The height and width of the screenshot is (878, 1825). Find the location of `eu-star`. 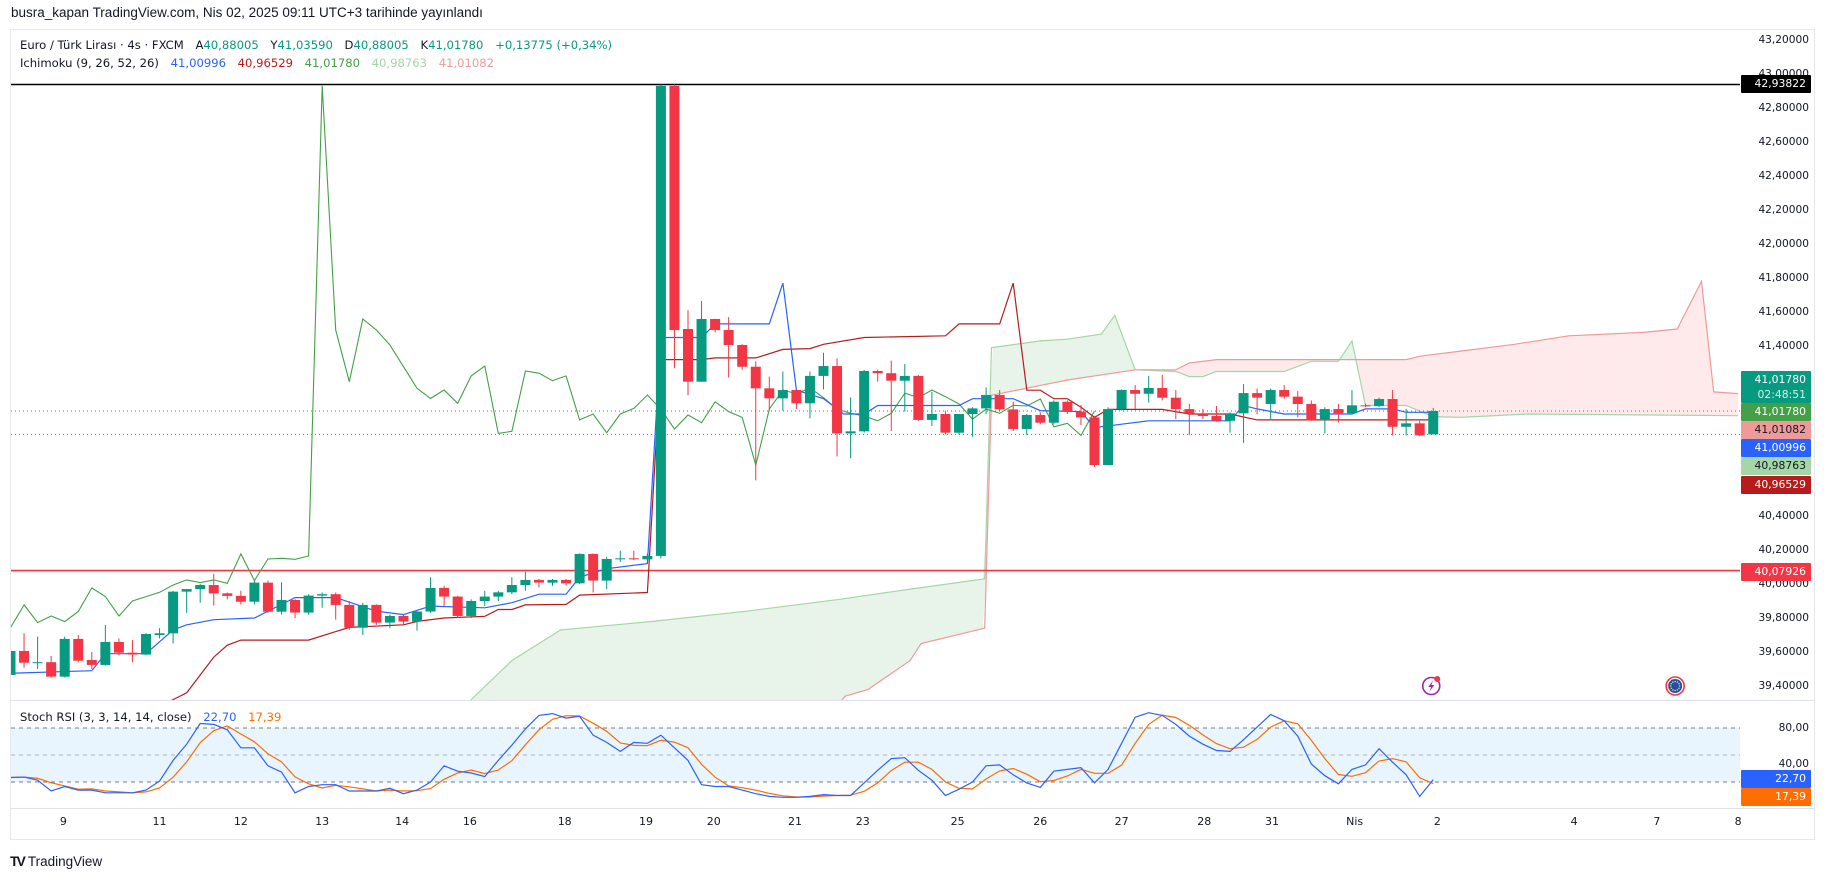

eu-star is located at coordinates (1671, 683).